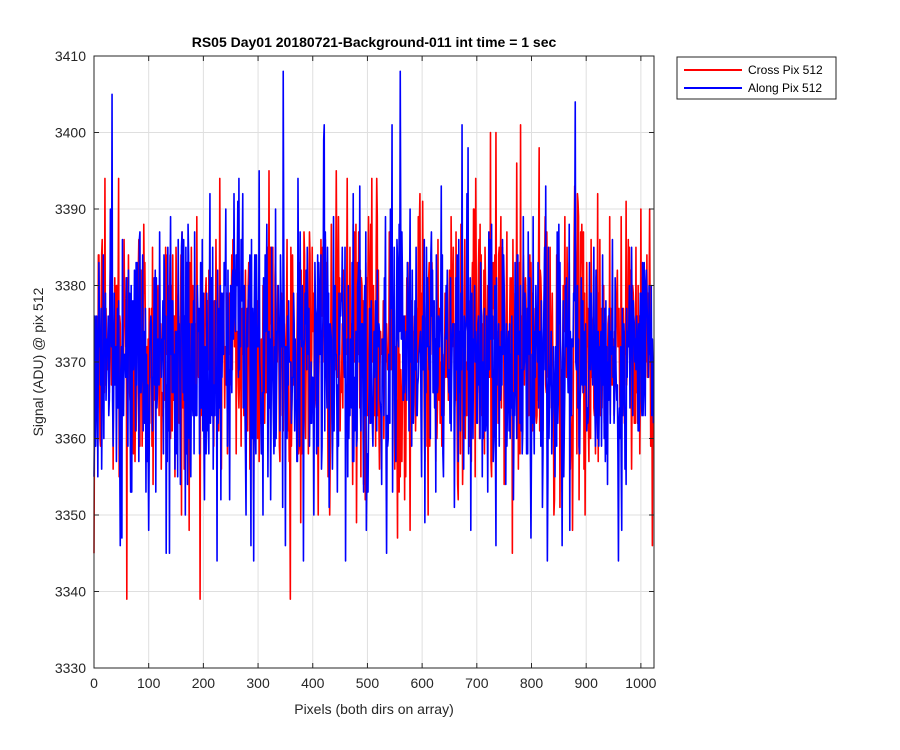  What do you see at coordinates (70, 286) in the screenshot?
I see `y-tick-label: 3380` at bounding box center [70, 286].